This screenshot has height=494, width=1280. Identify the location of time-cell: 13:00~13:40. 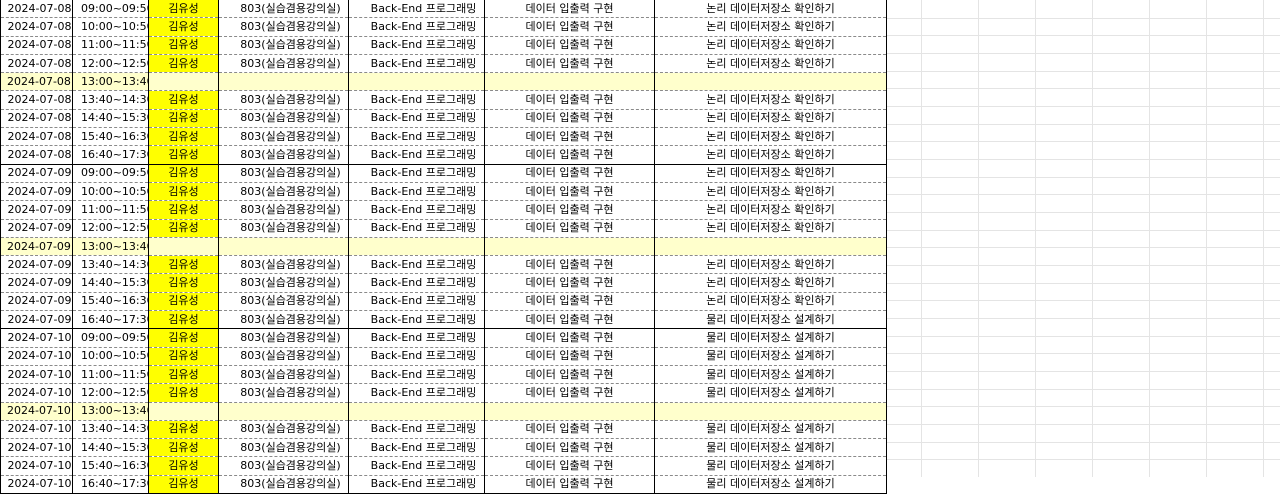
(110, 247).